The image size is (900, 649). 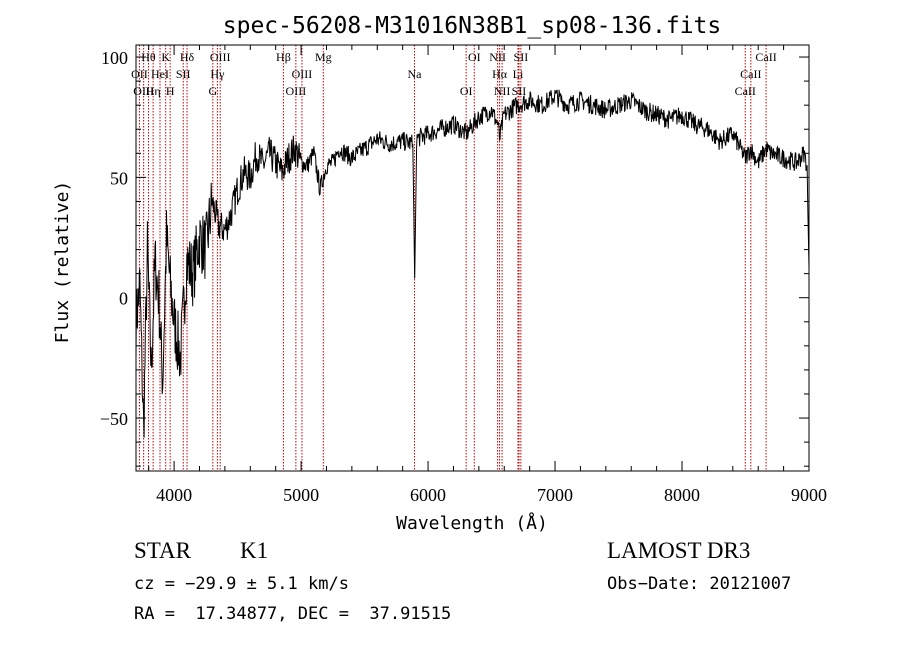 What do you see at coordinates (148, 57) in the screenshot?
I see `line-label: Hθ` at bounding box center [148, 57].